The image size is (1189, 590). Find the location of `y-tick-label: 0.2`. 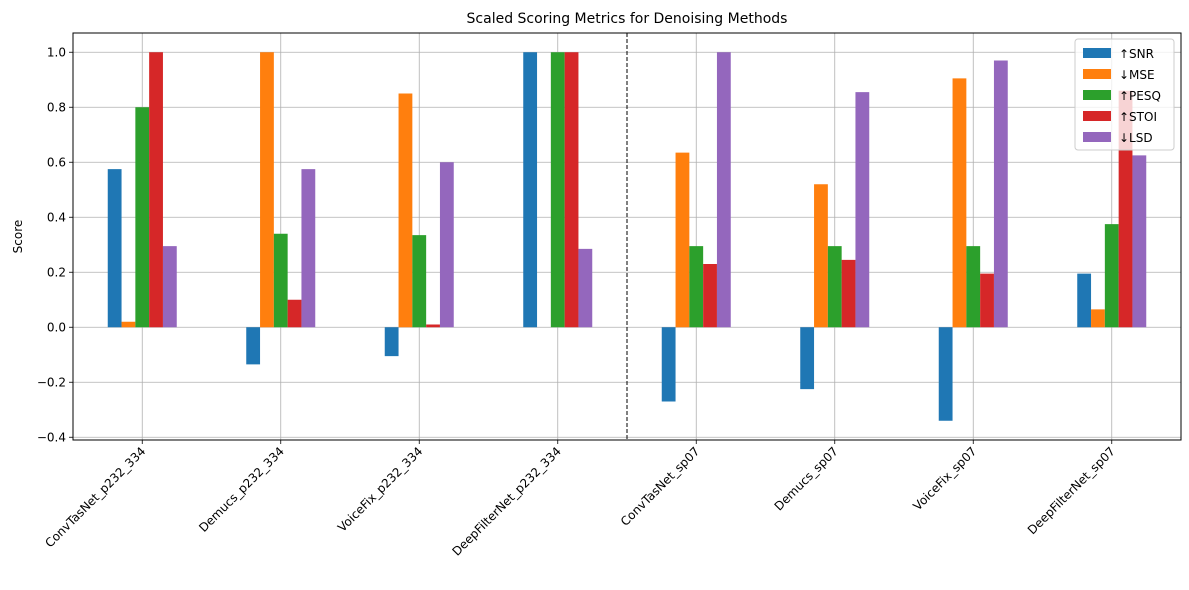

y-tick-label: 0.2 is located at coordinates (56, 272).